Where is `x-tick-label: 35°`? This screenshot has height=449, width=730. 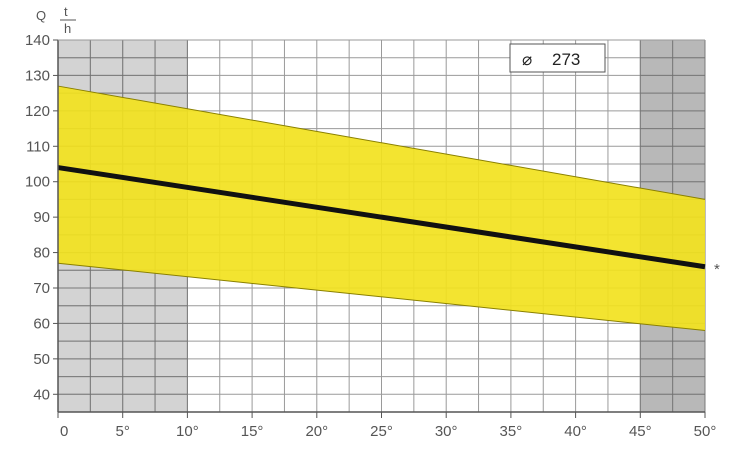 x-tick-label: 35° is located at coordinates (511, 431).